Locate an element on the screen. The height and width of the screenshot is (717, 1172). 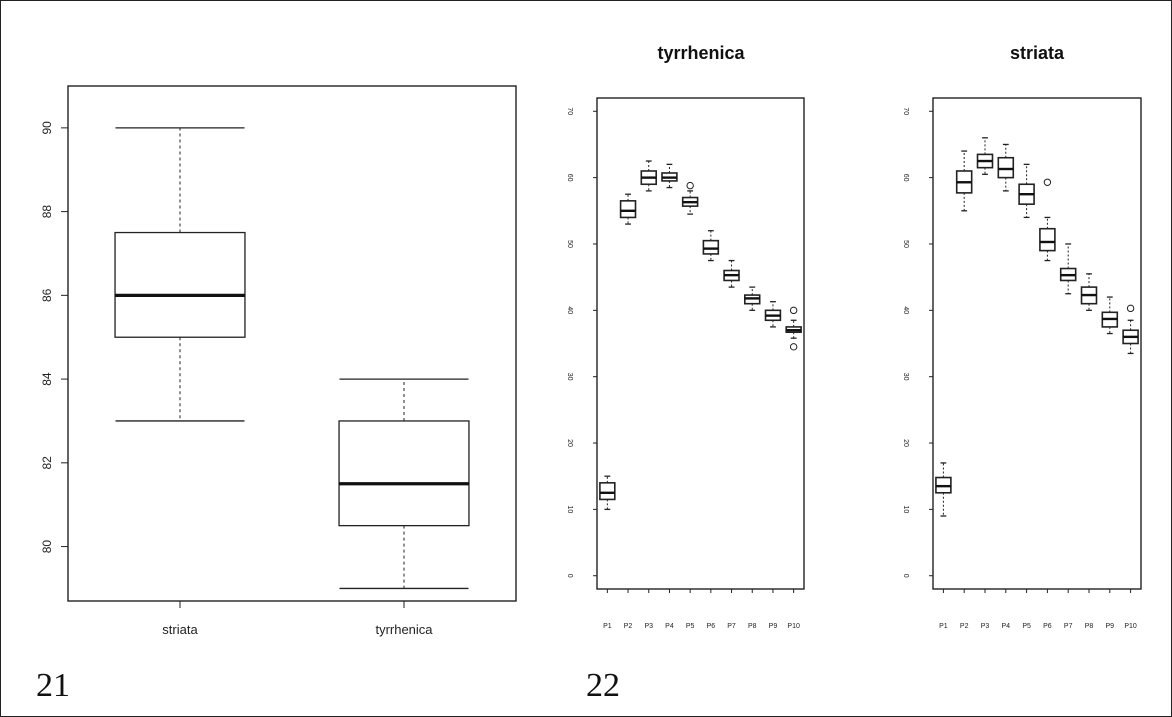
y-tick-label: 88 is located at coordinates (47, 212).